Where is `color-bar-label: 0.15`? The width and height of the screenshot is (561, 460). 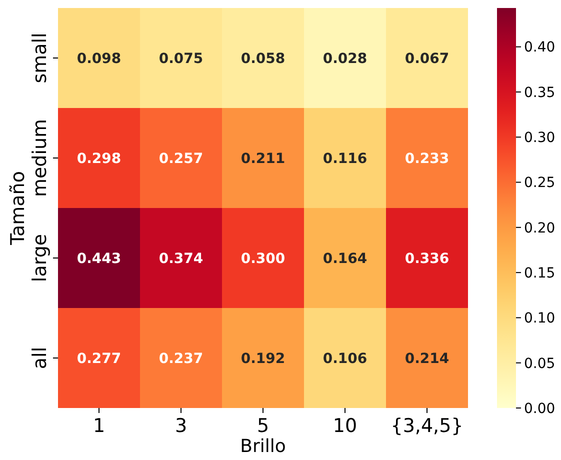
color-bar-label: 0.15 is located at coordinates (540, 273).